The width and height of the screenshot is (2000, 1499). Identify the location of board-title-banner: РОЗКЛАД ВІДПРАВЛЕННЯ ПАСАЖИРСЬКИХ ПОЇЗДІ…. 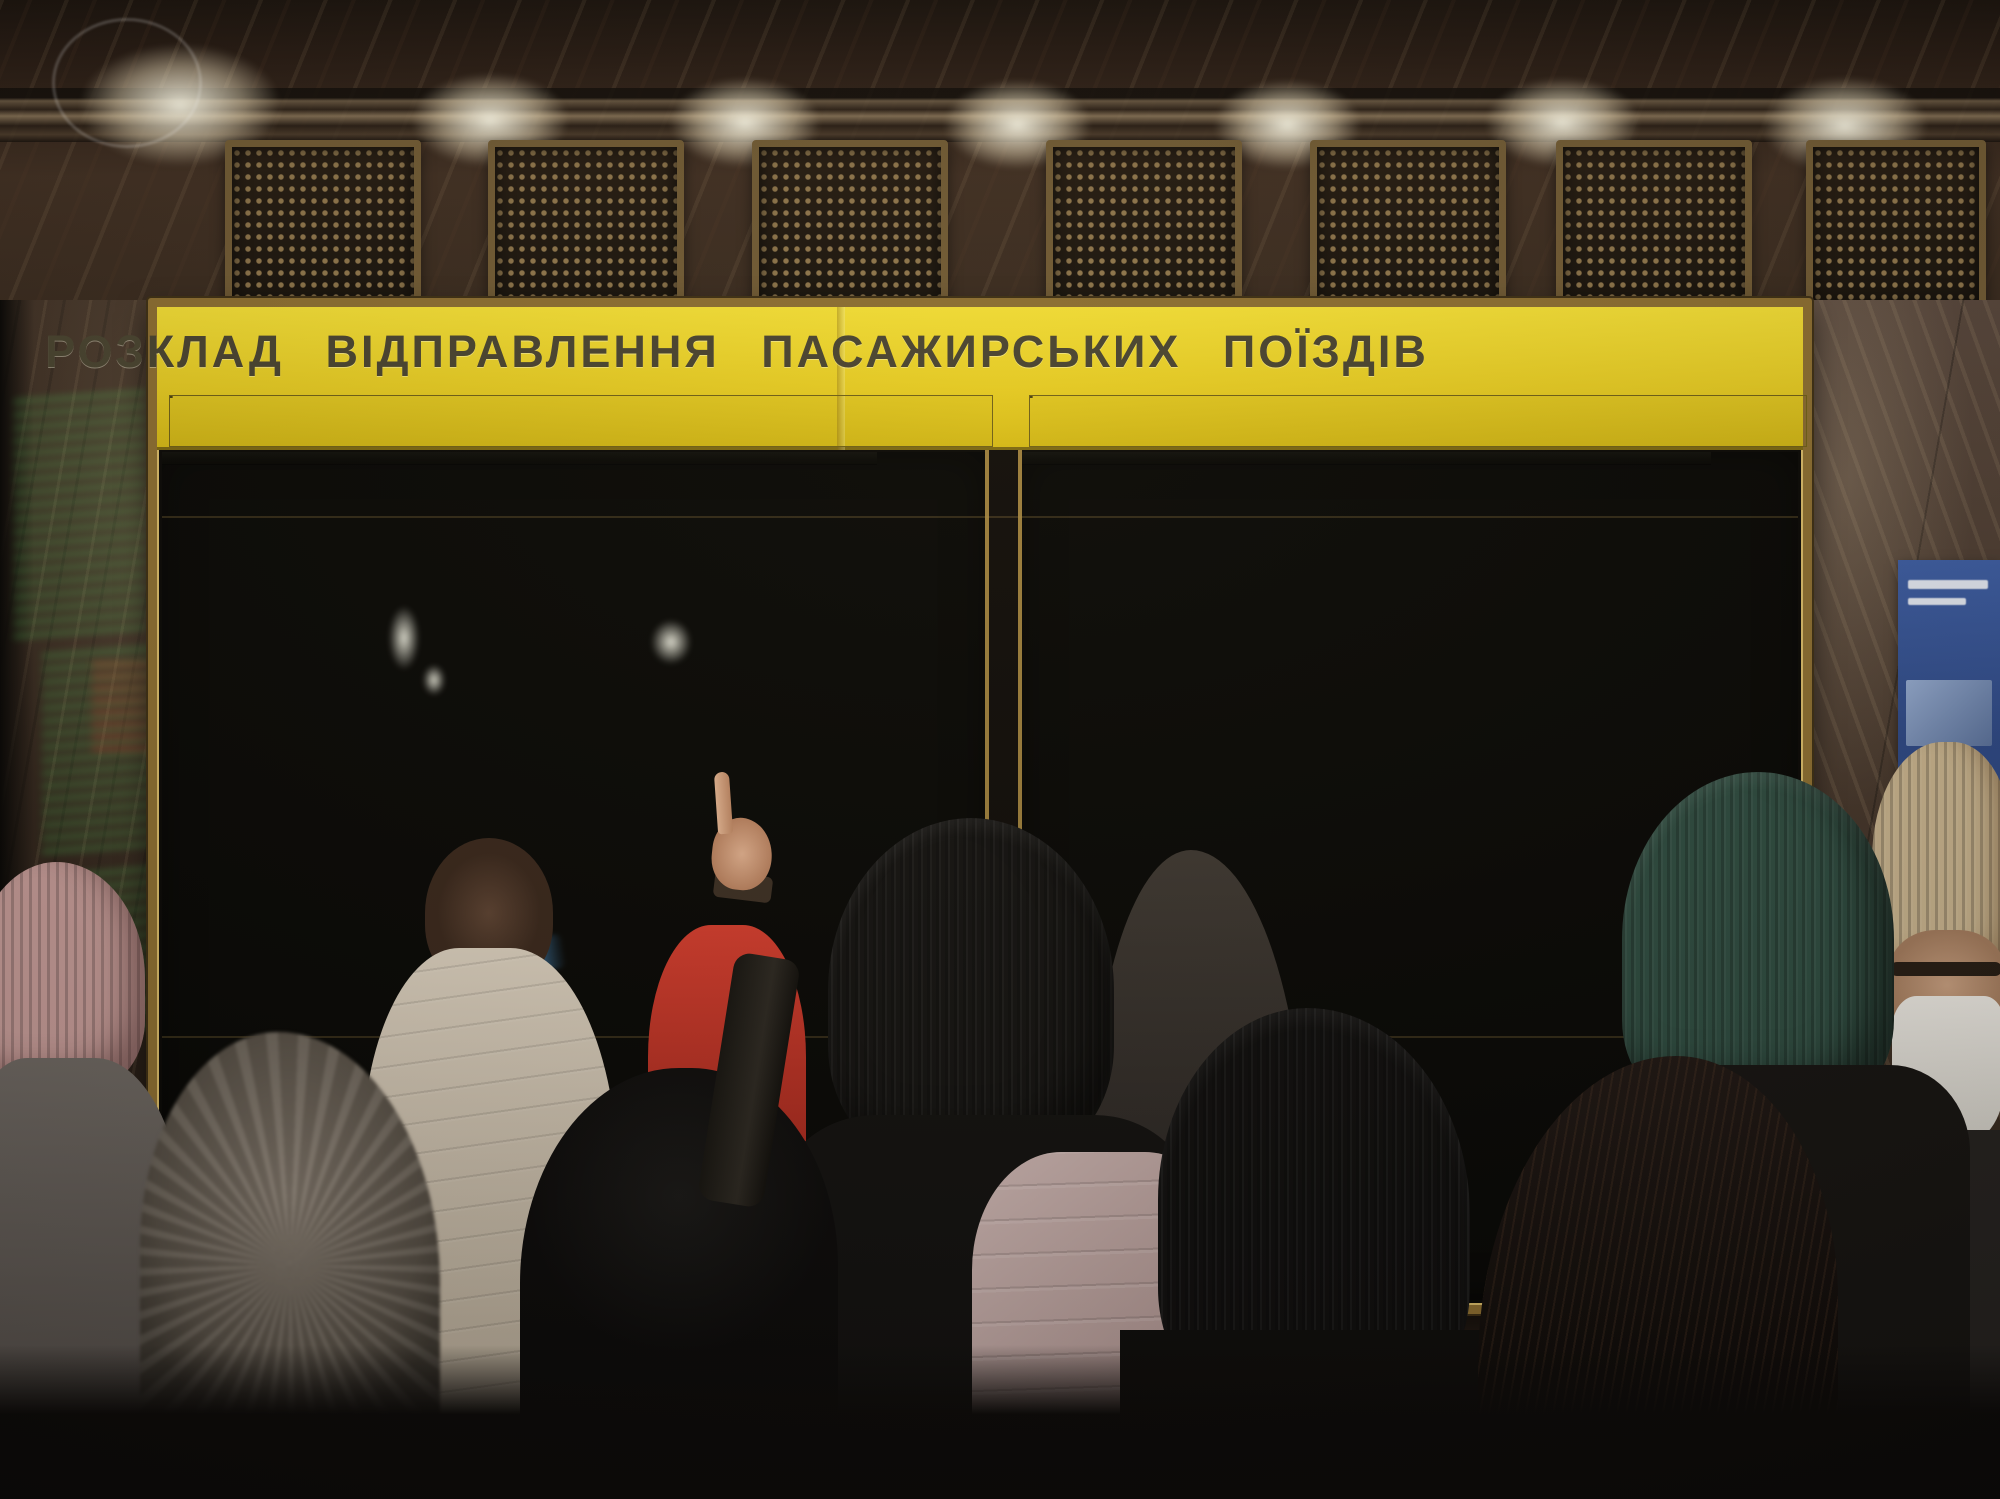
(926, 378).